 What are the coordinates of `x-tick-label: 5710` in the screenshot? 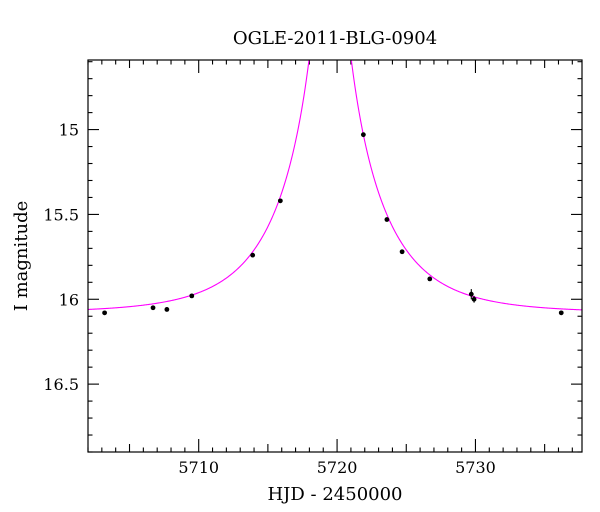 It's located at (198, 467).